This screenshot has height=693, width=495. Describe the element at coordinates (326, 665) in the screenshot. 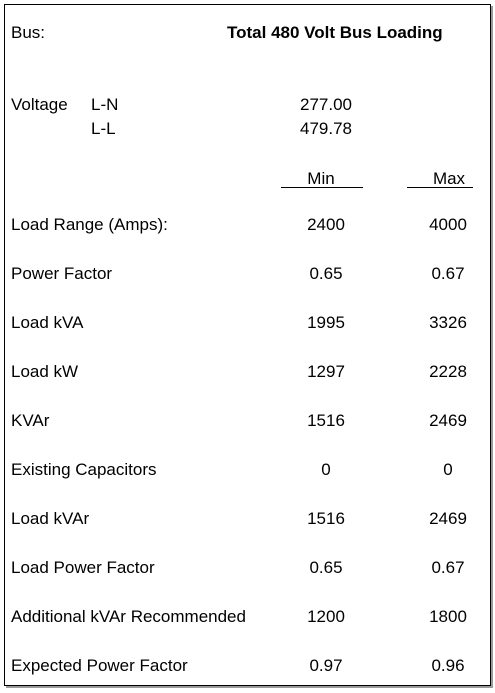

I see `row-min-value: 0.97` at that location.